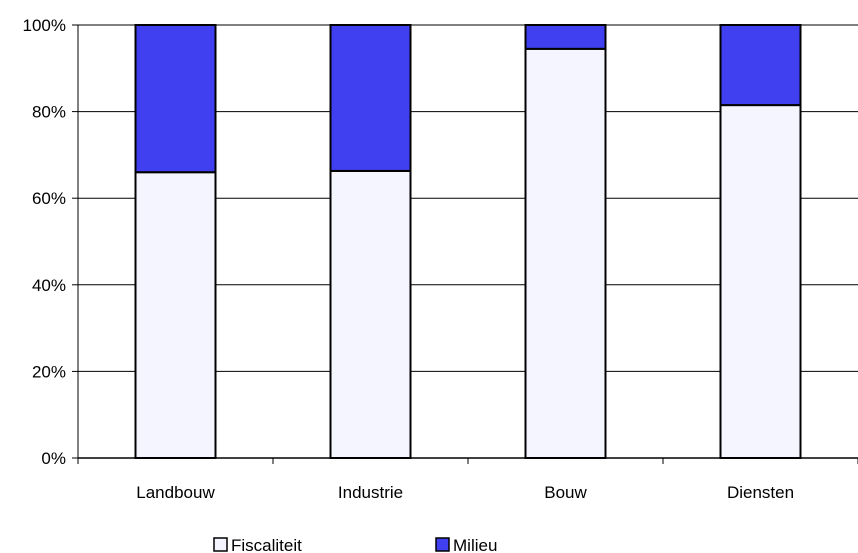  I want to click on legend-label-milieu: Milieu, so click(475, 544).